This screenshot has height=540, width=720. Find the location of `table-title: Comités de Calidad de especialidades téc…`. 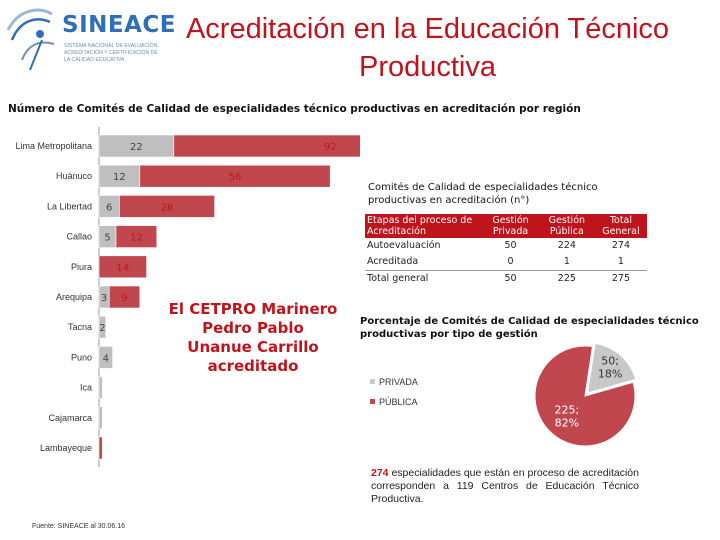

table-title: Comités de Calidad de especialidades téc… is located at coordinates (483, 194).